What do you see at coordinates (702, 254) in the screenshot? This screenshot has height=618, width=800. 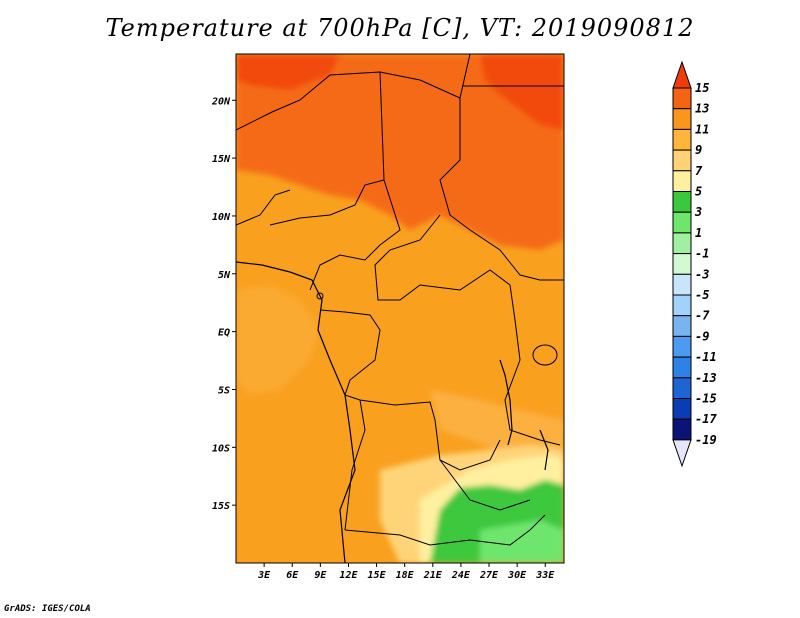 I see `colorbar-label: -1` at bounding box center [702, 254].